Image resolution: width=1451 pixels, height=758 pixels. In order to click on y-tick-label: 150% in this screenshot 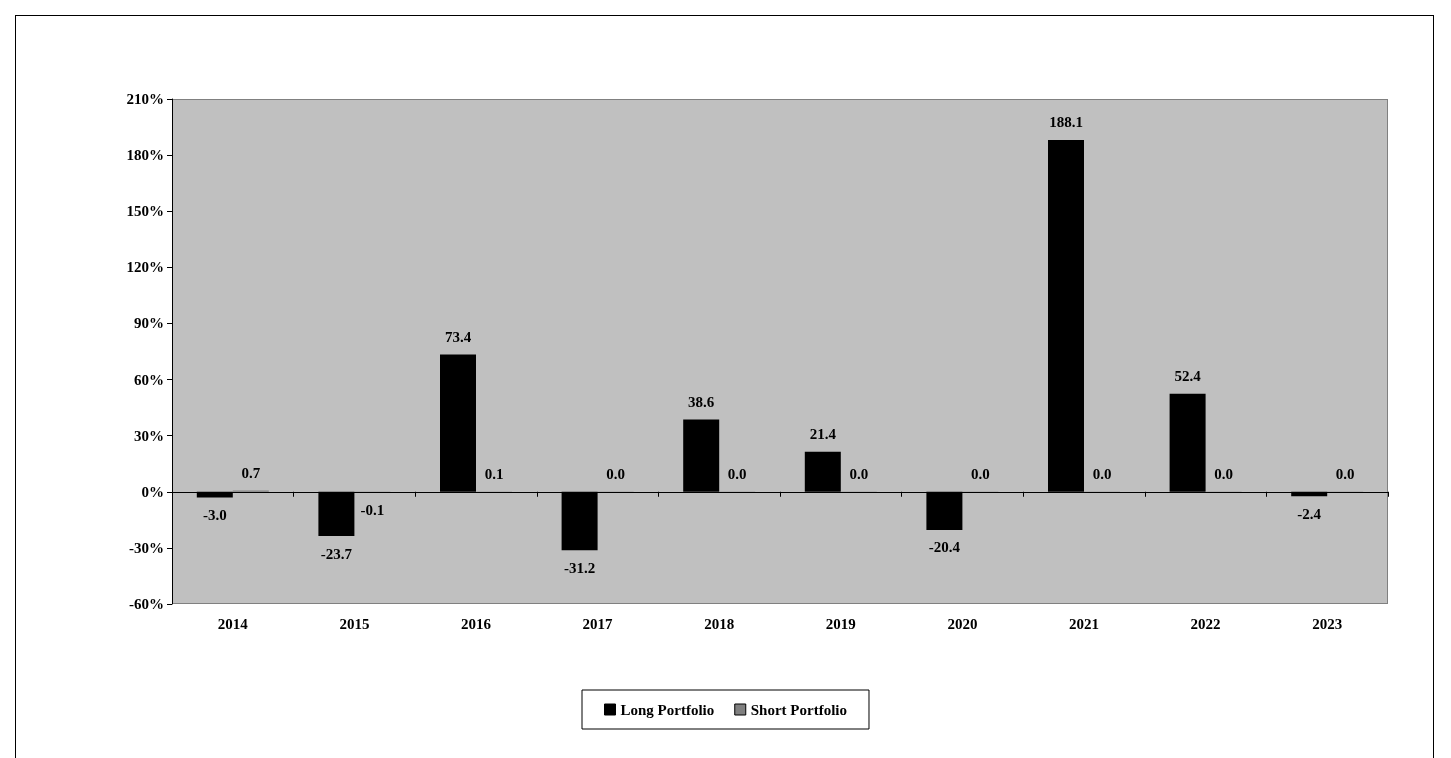, I will do `click(145, 211)`.